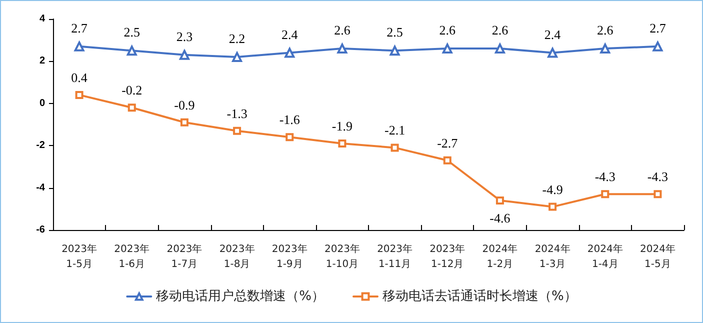 Image resolution: width=703 pixels, height=323 pixels. What do you see at coordinates (184, 256) in the screenshot?
I see `x-tick-label: 2023年 1-7月` at bounding box center [184, 256].